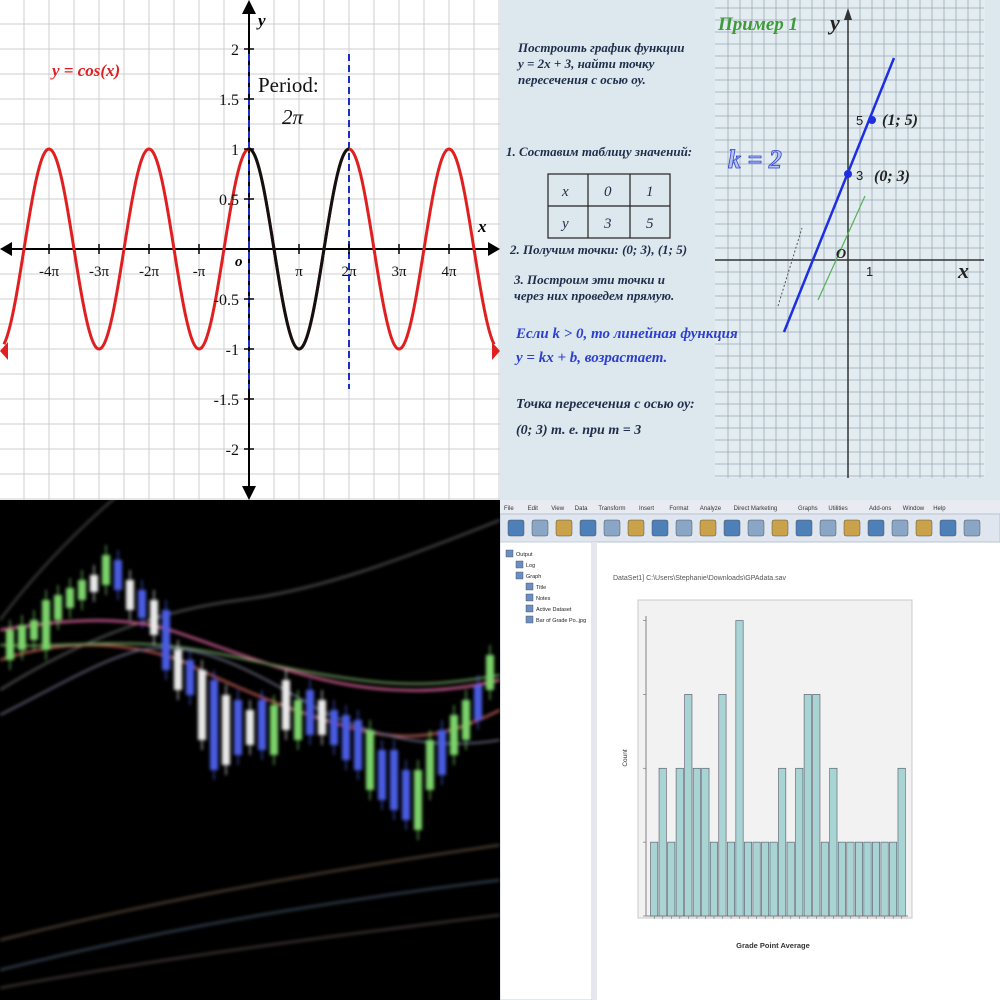 The height and width of the screenshot is (1000, 1000). I want to click on moving-average-gray, so click(250, 696).